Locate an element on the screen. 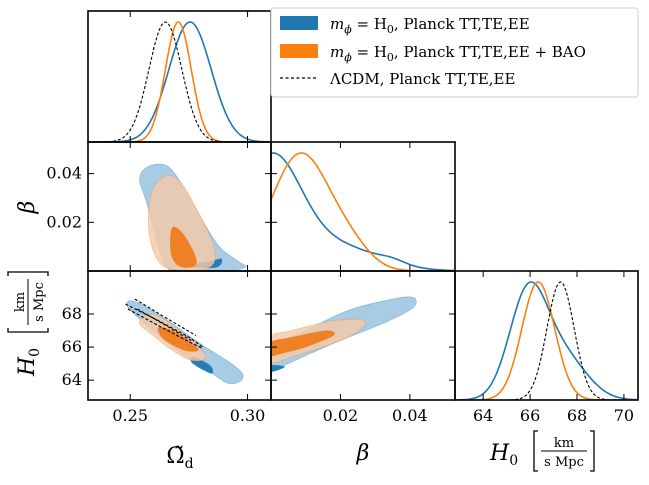 The image size is (649, 485). marginal-s2-omega is located at coordinates (179, 81).